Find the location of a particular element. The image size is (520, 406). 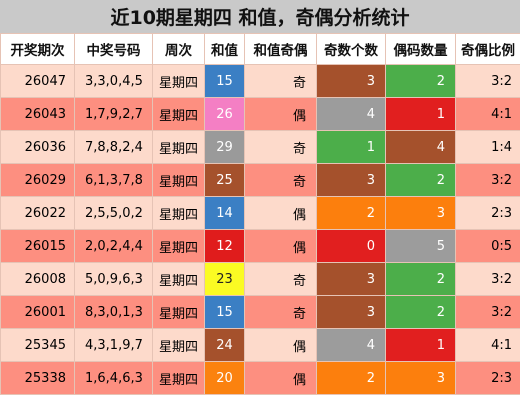

cell-numbers: 1,6,4,6,3 is located at coordinates (113, 378).